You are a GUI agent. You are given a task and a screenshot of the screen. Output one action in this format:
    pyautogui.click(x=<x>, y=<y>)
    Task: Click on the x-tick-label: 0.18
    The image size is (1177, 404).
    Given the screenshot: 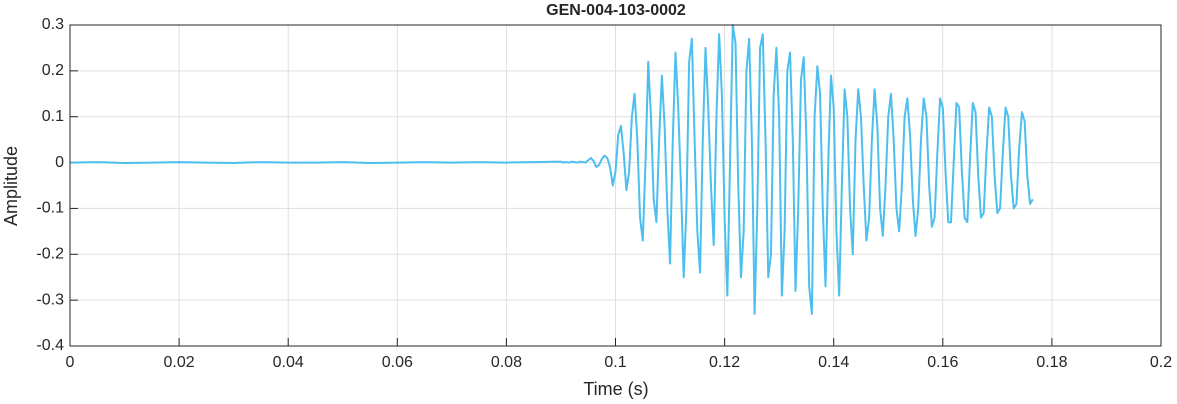 What is the action you would take?
    pyautogui.click(x=1051, y=362)
    